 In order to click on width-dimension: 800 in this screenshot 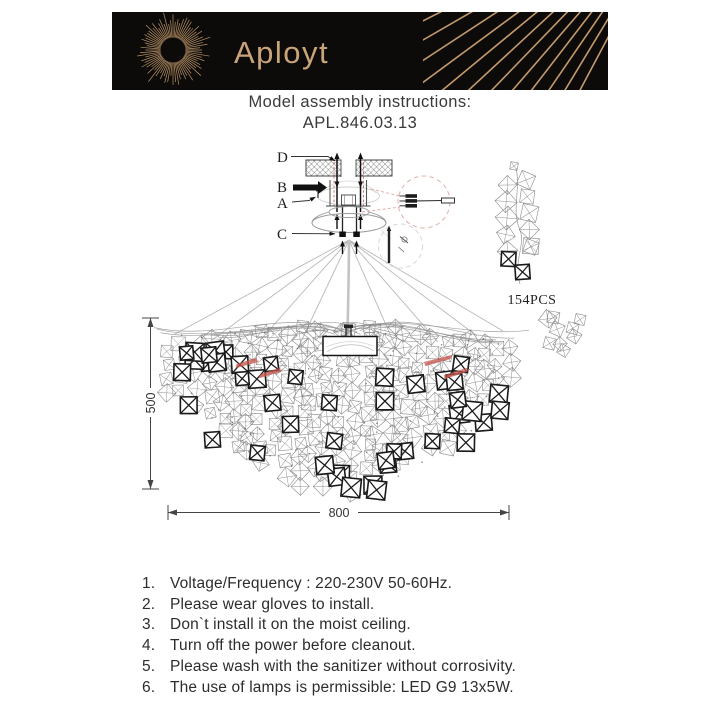, I will do `click(338, 512)`.